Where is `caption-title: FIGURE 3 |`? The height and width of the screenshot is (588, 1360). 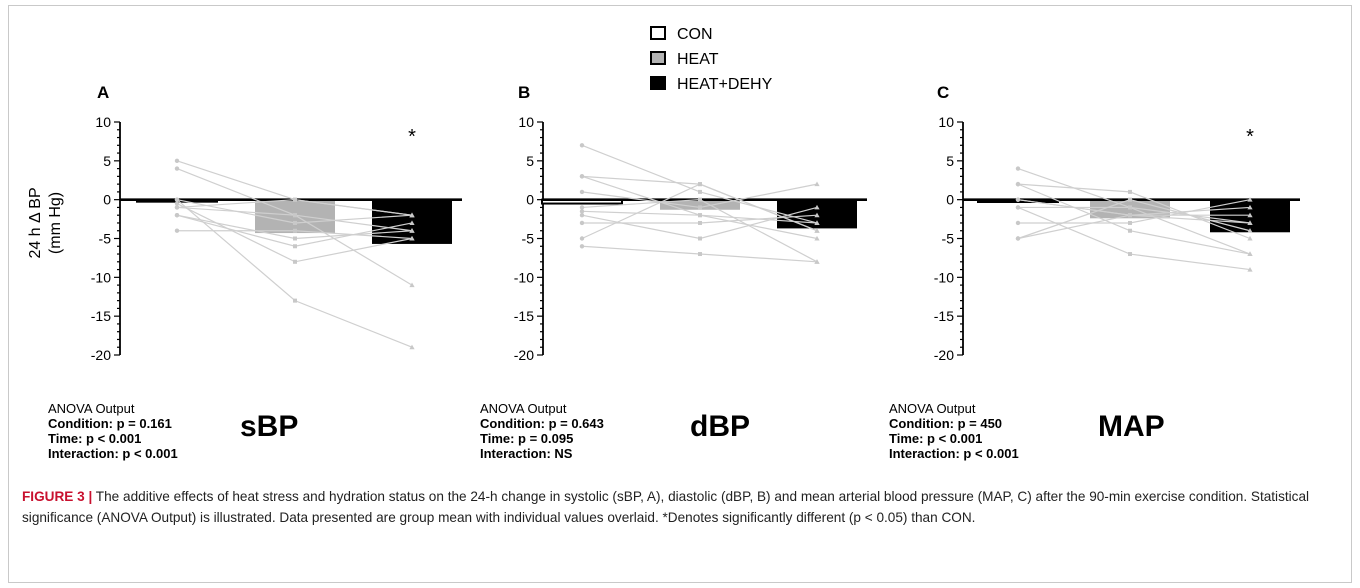 caption-title: FIGURE 3 | is located at coordinates (57, 496).